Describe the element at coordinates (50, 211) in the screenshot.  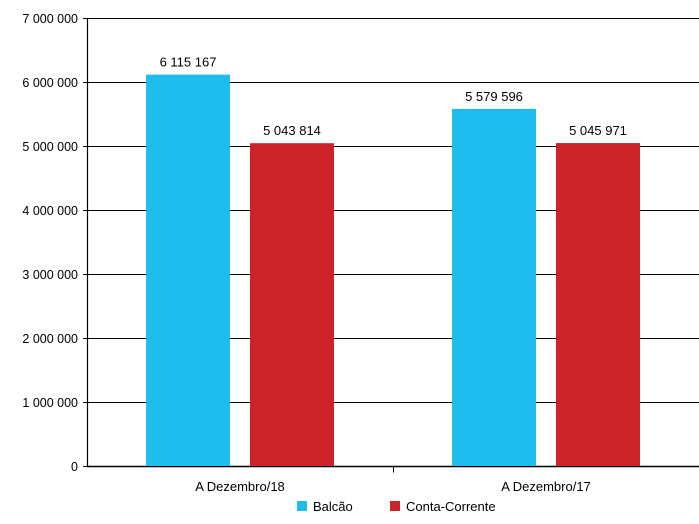
I see `y-tick-label: 4 000 000` at that location.